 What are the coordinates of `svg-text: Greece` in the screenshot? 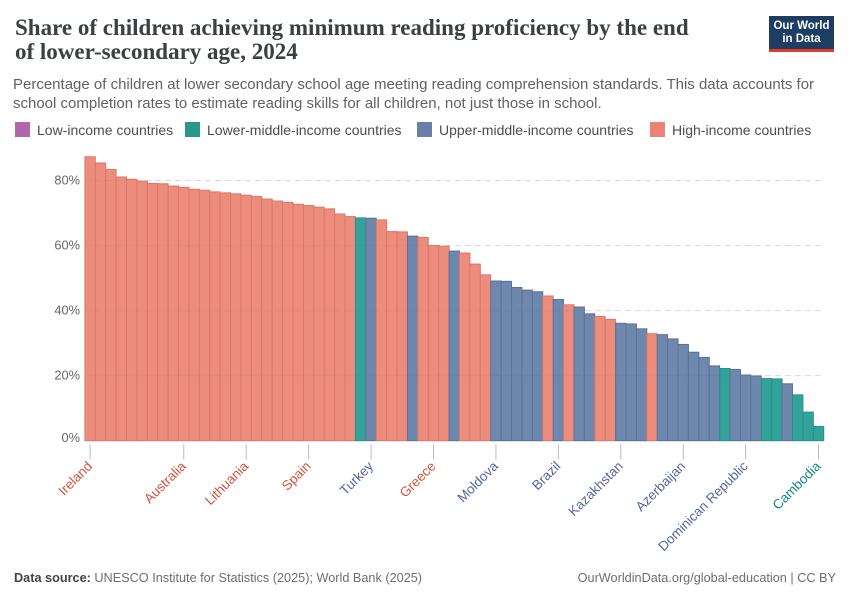 It's located at (418, 480).